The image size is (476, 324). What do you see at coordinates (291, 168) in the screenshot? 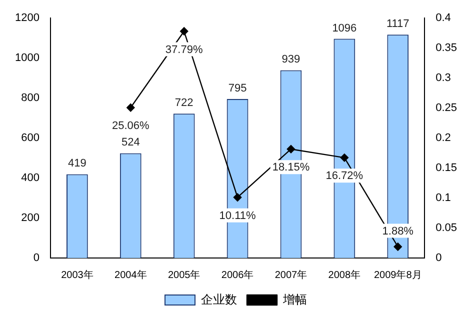
I see `data-label: 18.15%` at bounding box center [291, 168].